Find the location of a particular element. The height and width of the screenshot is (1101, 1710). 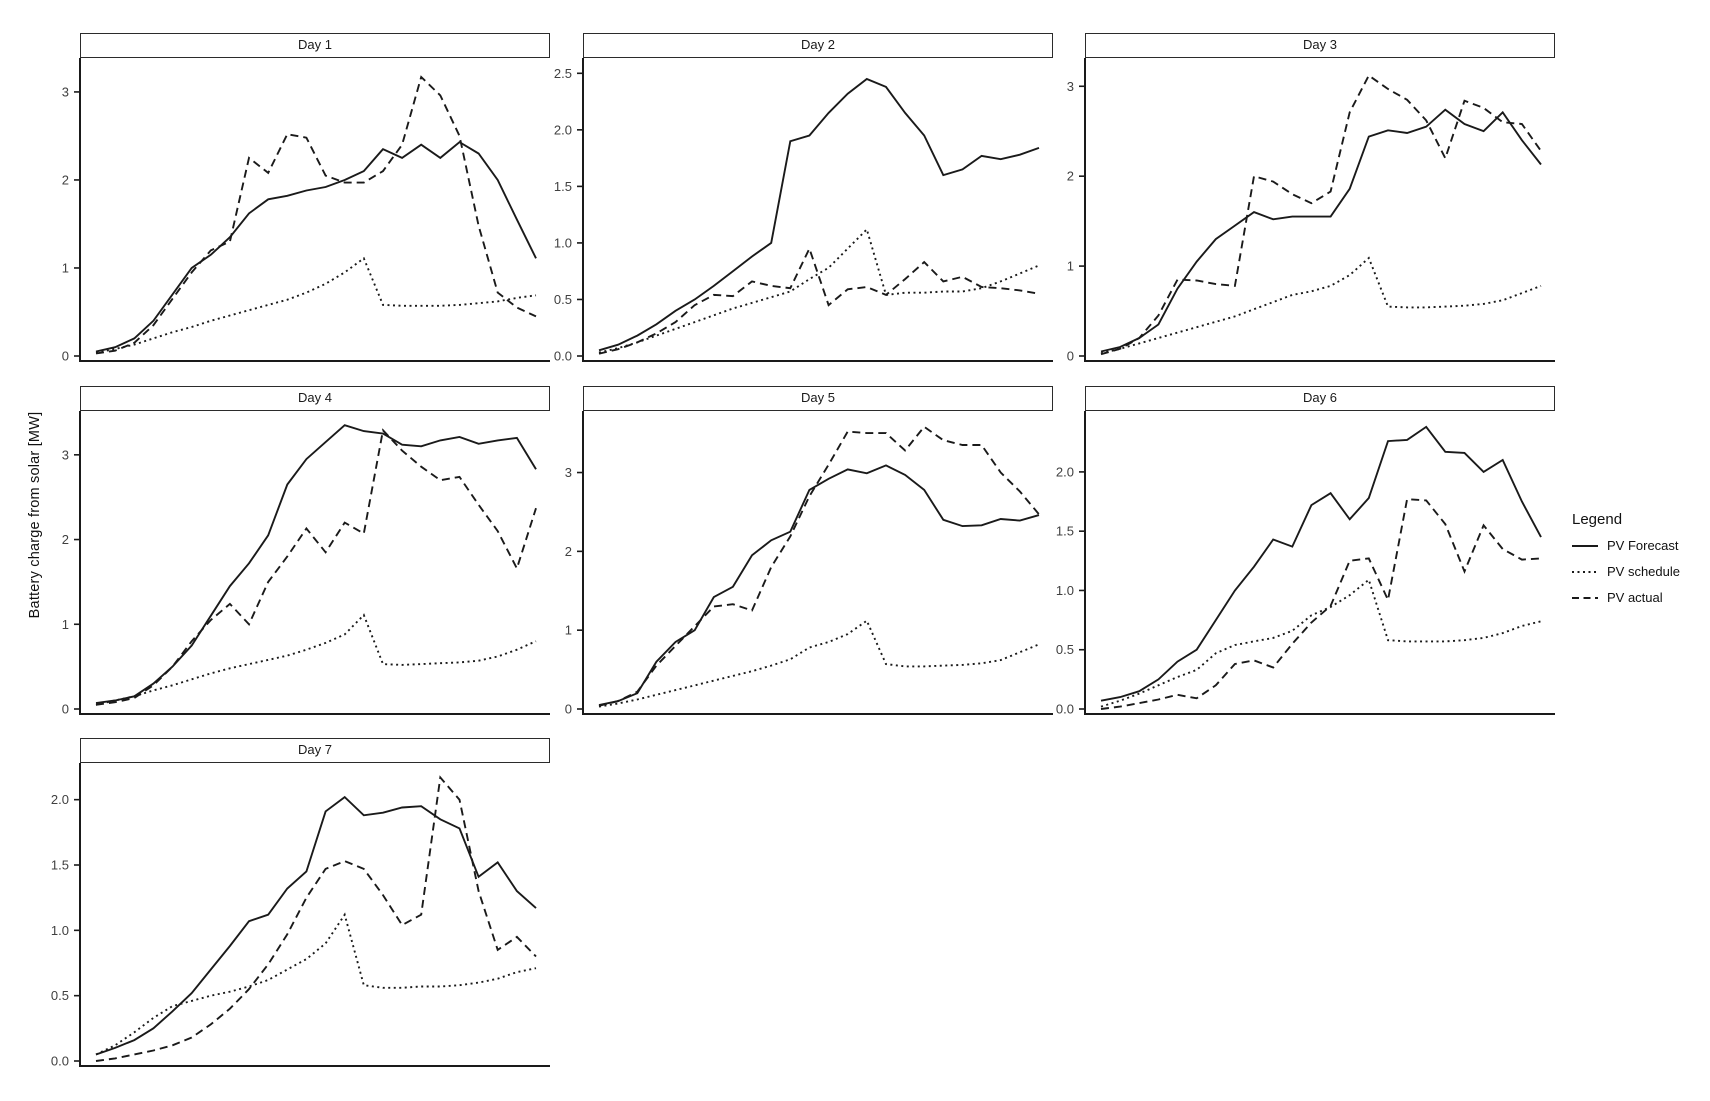

facet-panel: Day 7 0.0 0.5 1.0 1.5 2.0 is located at coordinates (300, 903).